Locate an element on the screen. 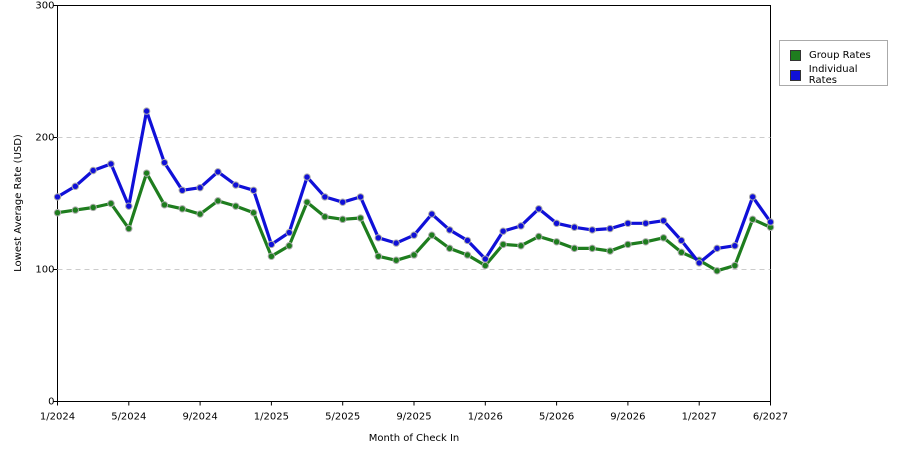 This screenshot has width=900, height=450. y-axis-ticks: 0 100 200 300 is located at coordinates (46, 204).